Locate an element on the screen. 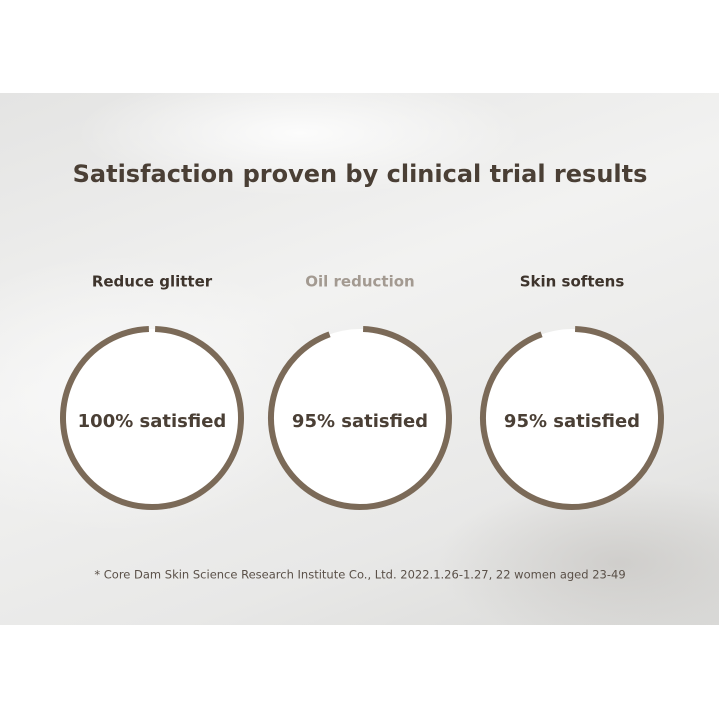  value-label: 100% satisfied is located at coordinates (152, 421).